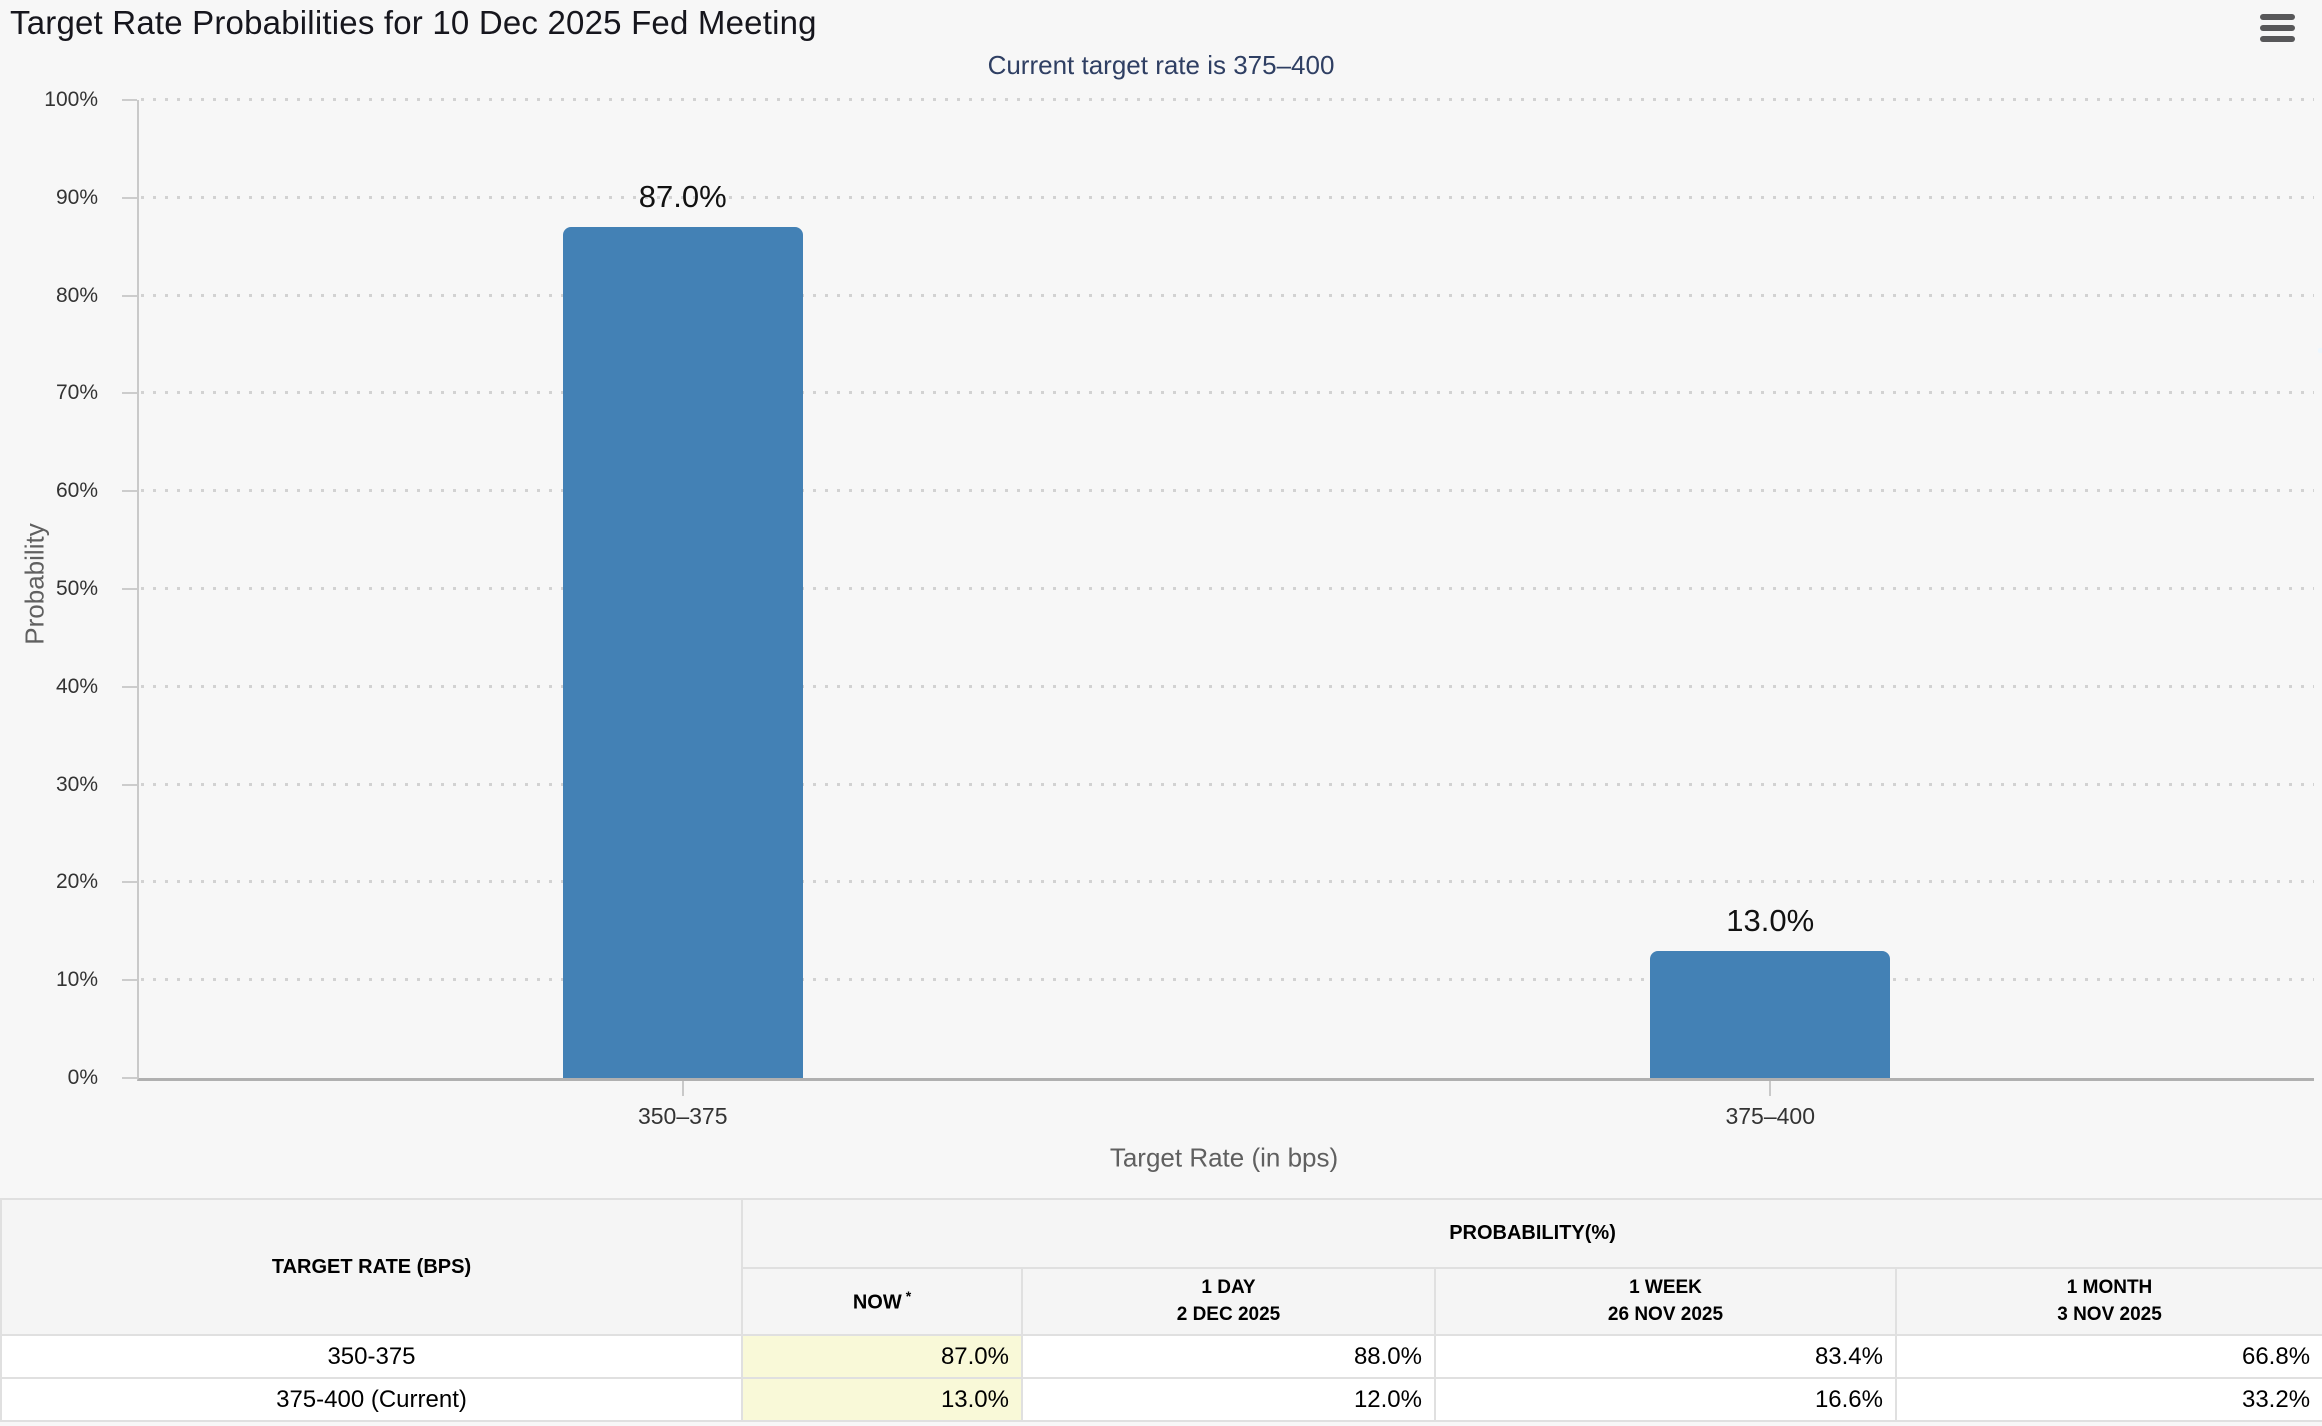 The width and height of the screenshot is (2322, 1426). What do you see at coordinates (2319, 350) in the screenshot?
I see `watermark-dash` at bounding box center [2319, 350].